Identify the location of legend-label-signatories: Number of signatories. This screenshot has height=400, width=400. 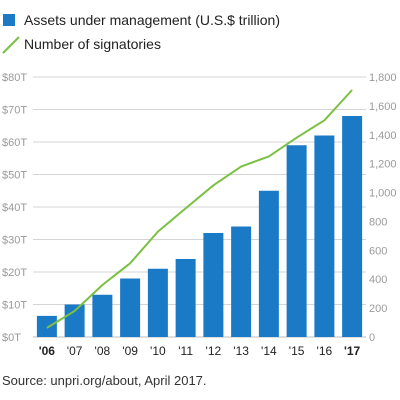
(92, 44).